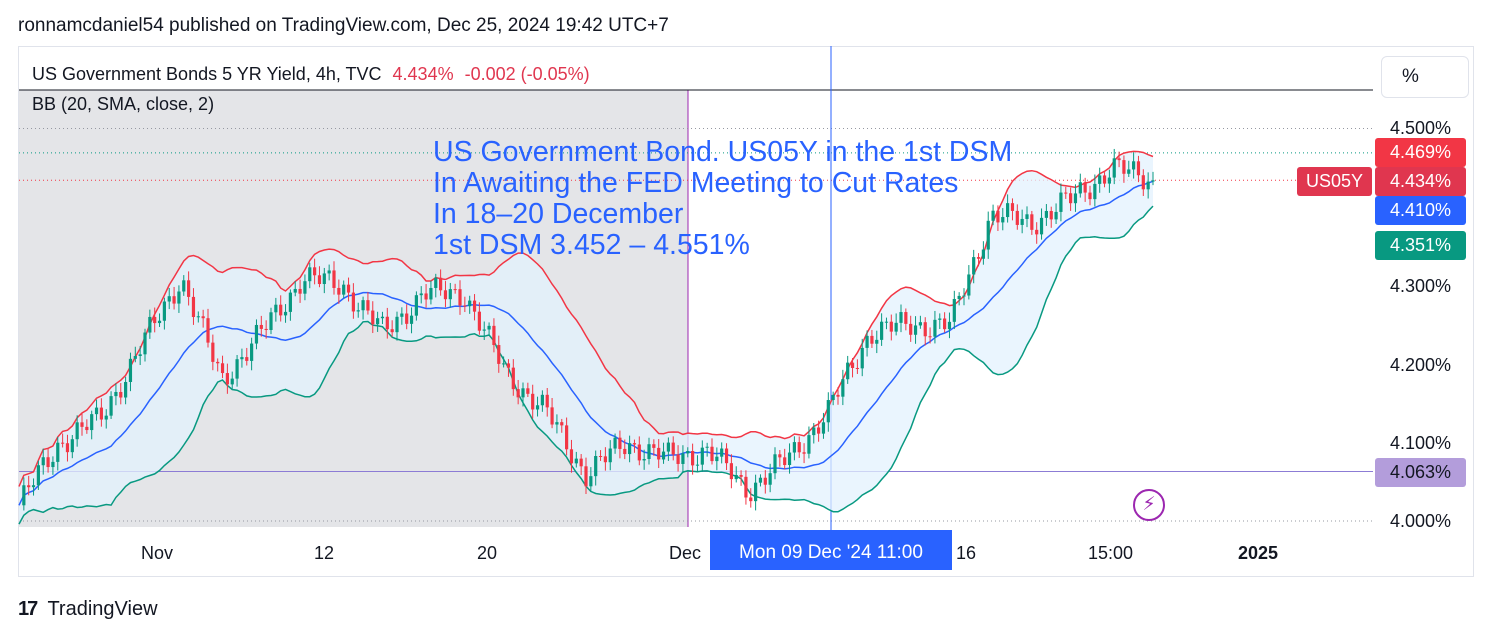  I want to click on x-tick-label: 12, so click(324, 553).